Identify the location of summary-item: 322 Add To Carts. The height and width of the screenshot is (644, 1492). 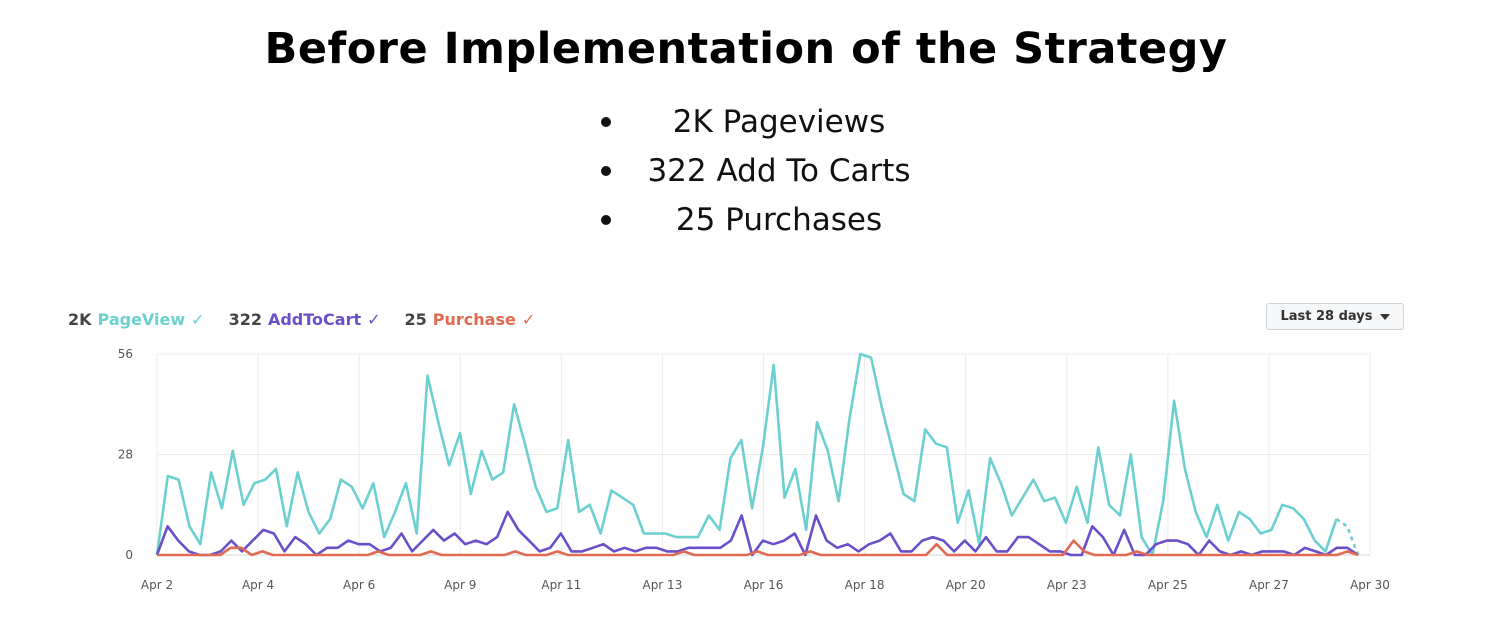
(761, 173).